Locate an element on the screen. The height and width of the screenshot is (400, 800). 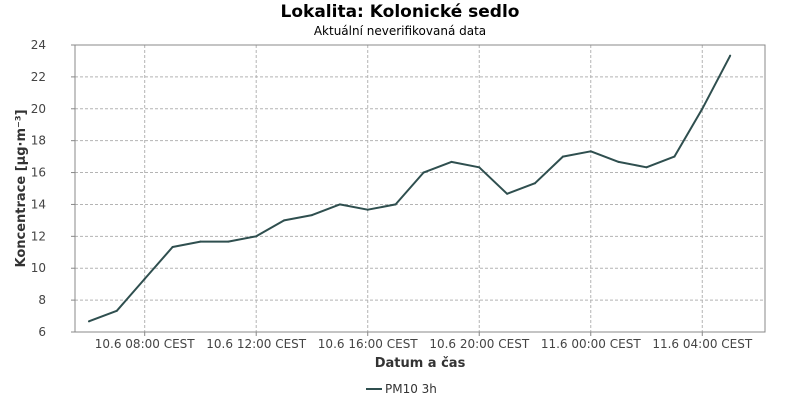
x-tick-label: 11.6 00:00 CEST is located at coordinates (591, 344).